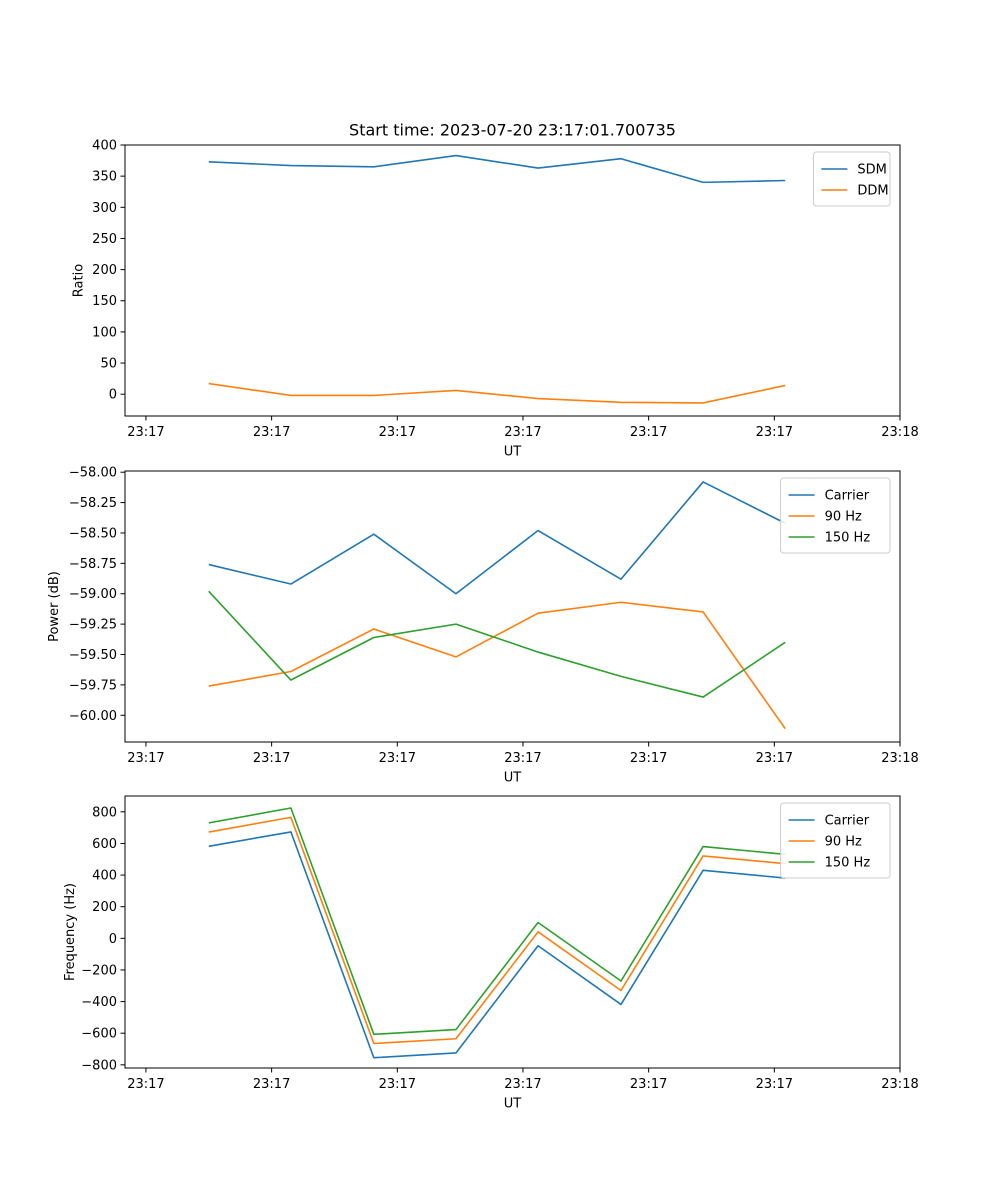 Image resolution: width=1000 pixels, height=1200 pixels. What do you see at coordinates (871, 170) in the screenshot?
I see `legend-label: SDM` at bounding box center [871, 170].